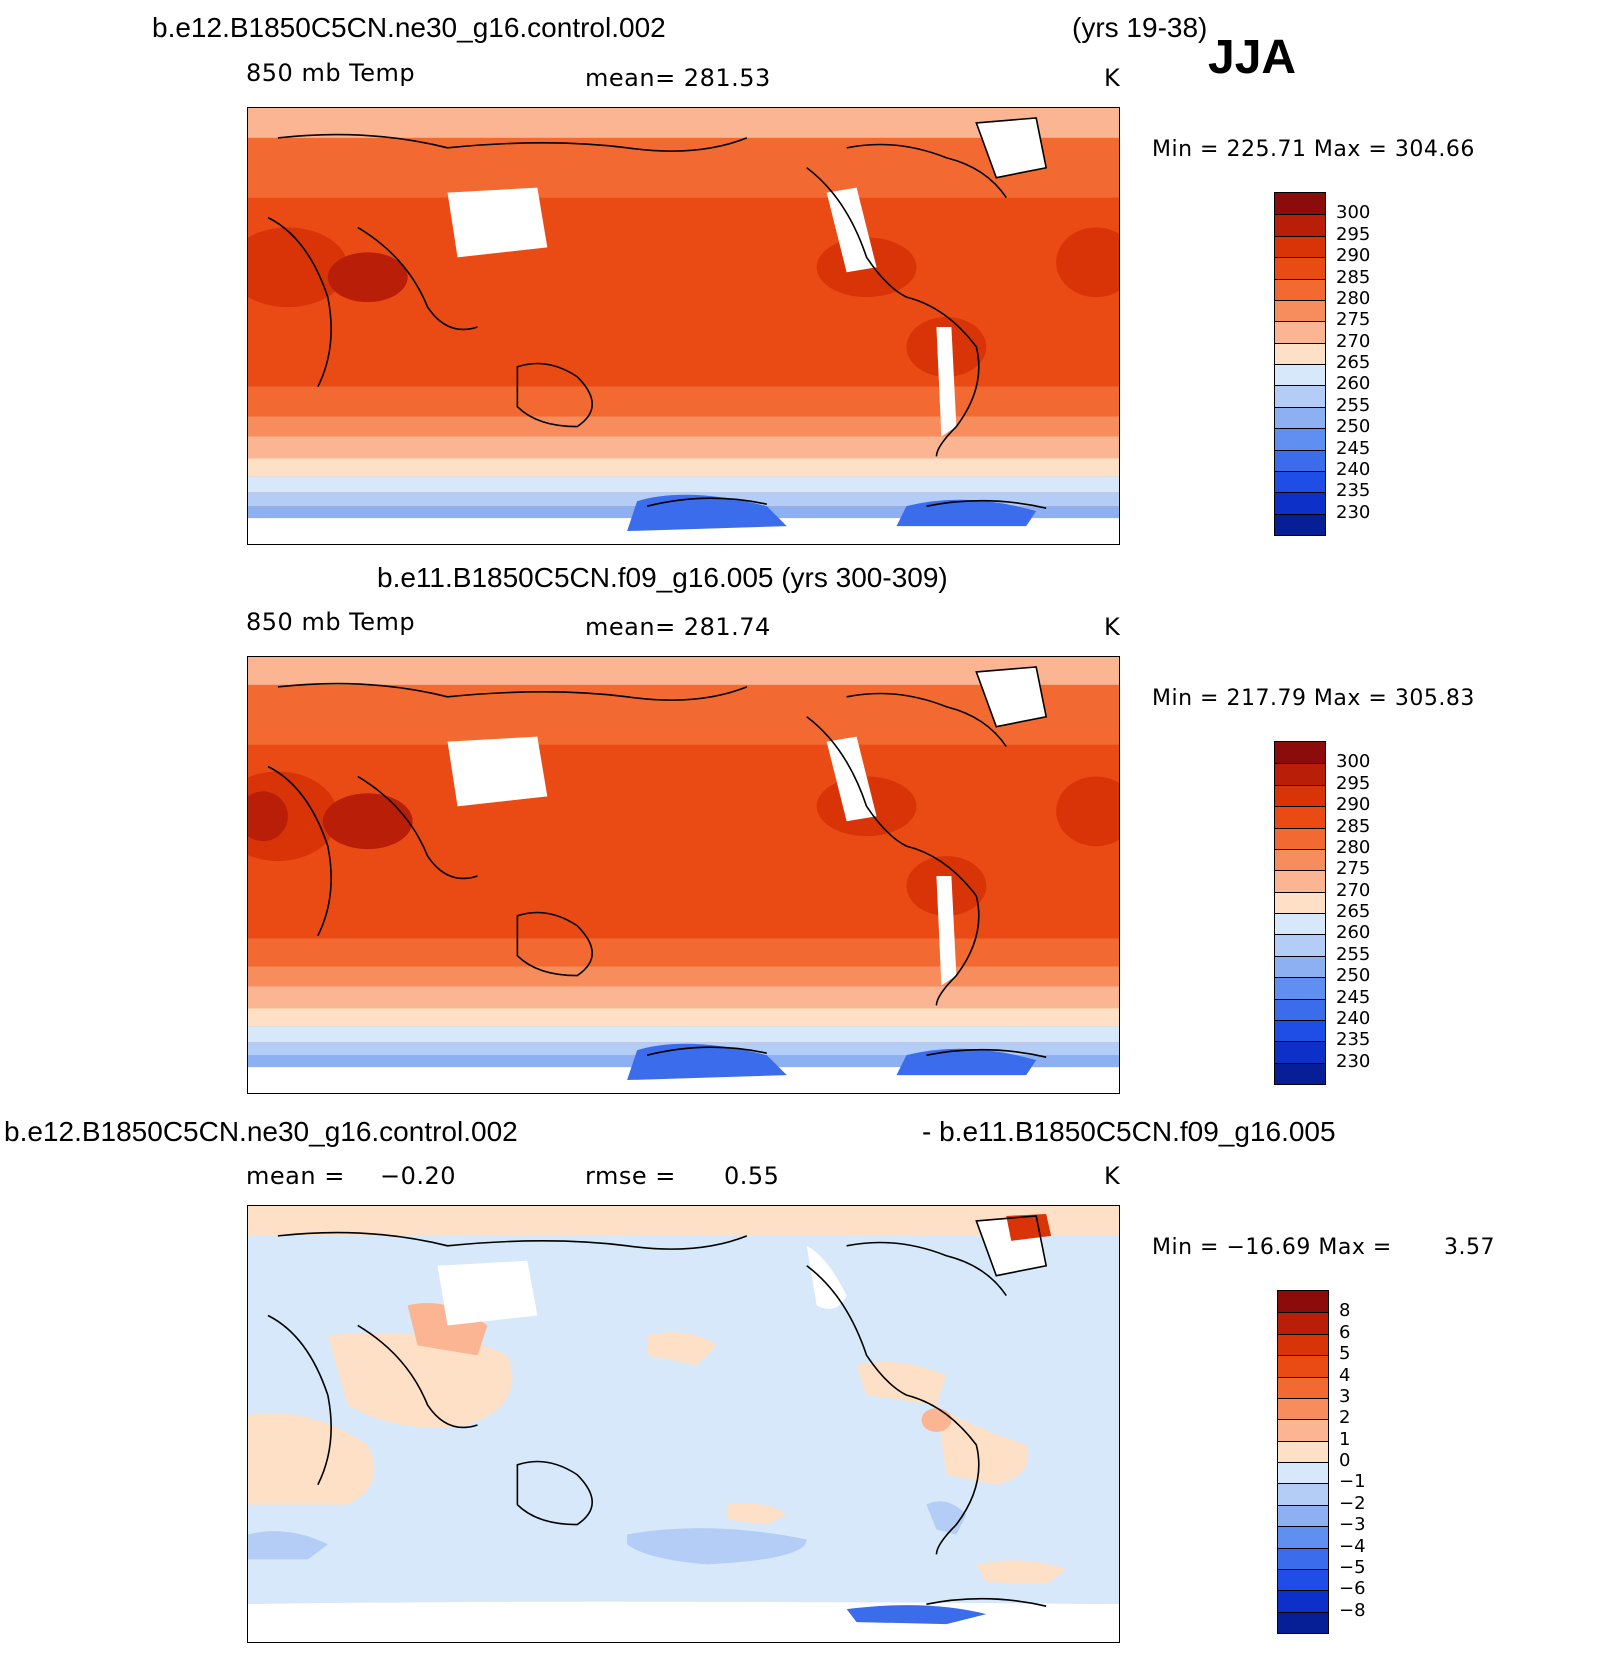 This screenshot has height=1658, width=1610. What do you see at coordinates (1345, 1439) in the screenshot?
I see `colorbar-tick-label: 1` at bounding box center [1345, 1439].